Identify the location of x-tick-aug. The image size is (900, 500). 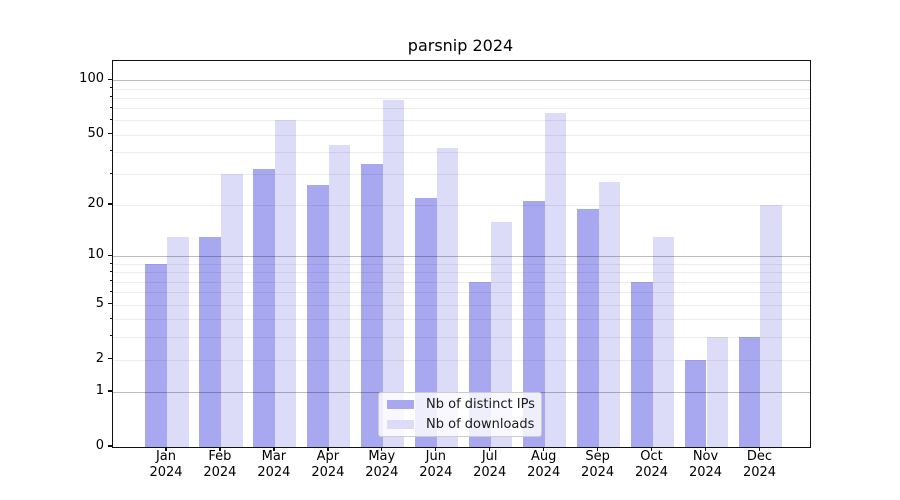
(544, 449).